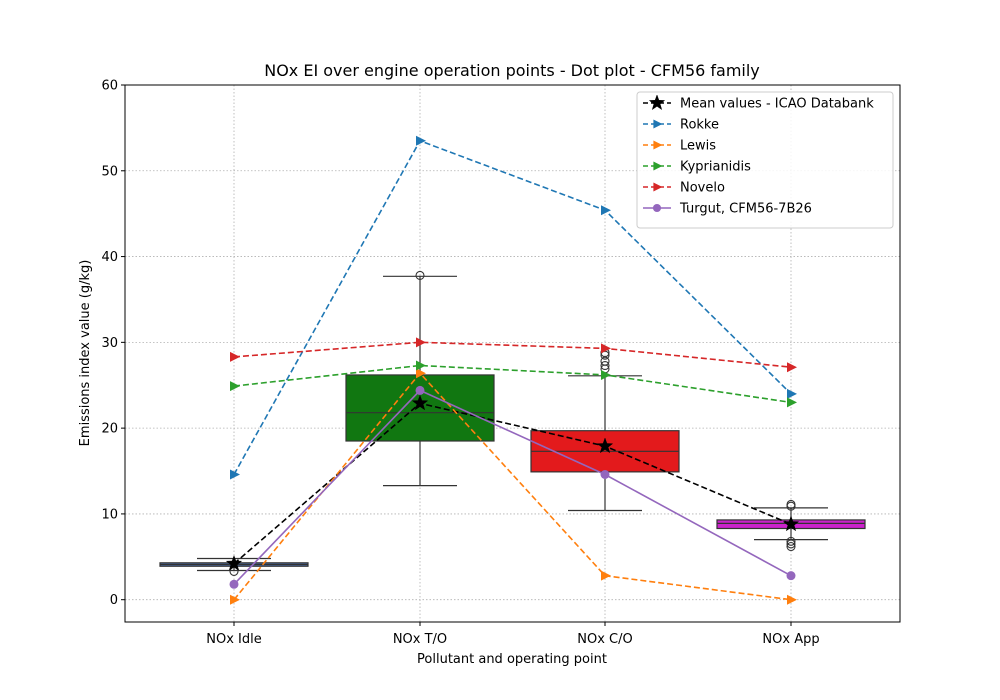 This screenshot has width=1000, height=700. What do you see at coordinates (109, 514) in the screenshot?
I see `y-tick-label: 10` at bounding box center [109, 514].